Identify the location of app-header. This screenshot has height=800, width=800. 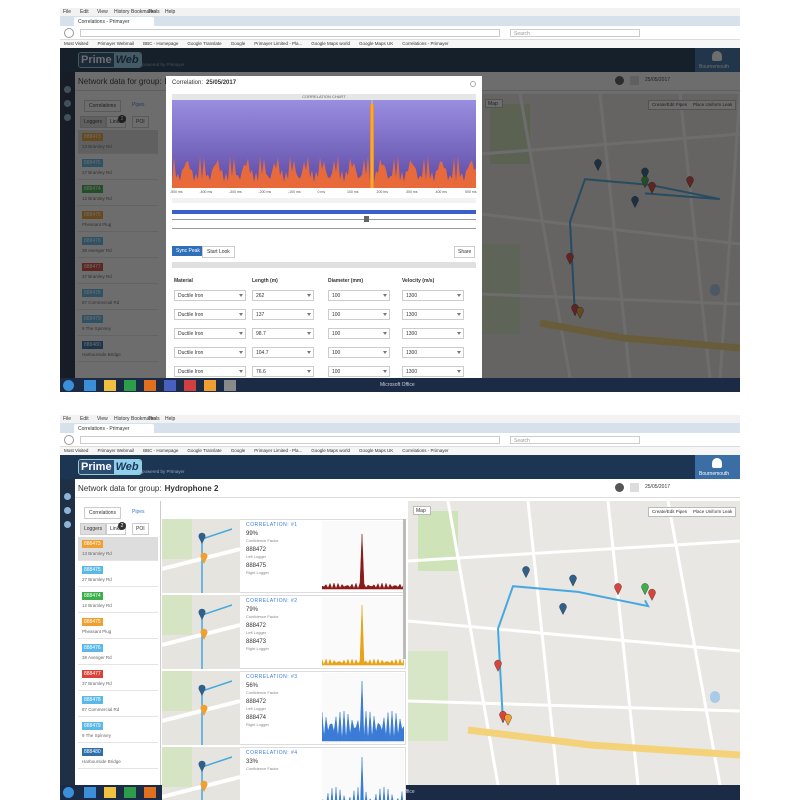
(400, 467).